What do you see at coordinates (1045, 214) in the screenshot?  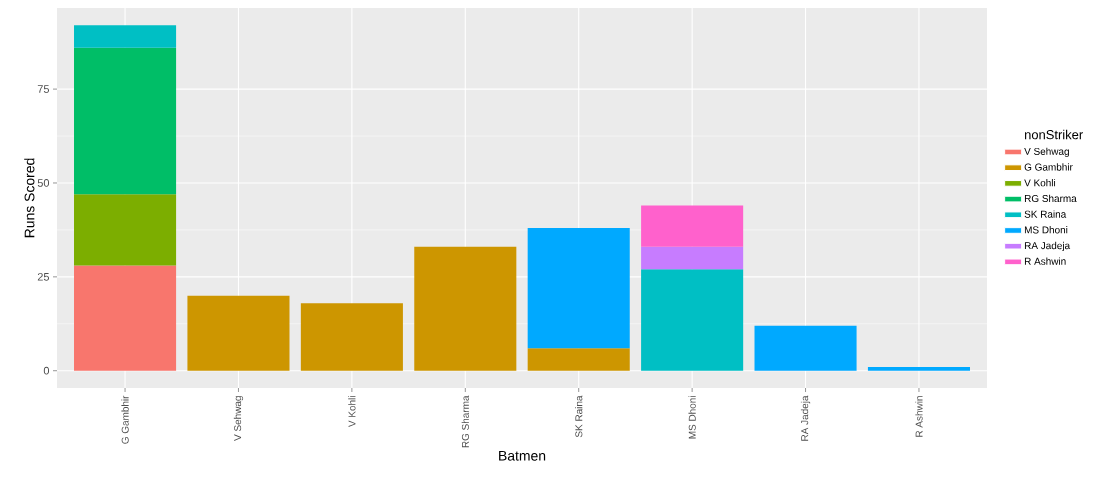 I see `legend-label: SK Raina` at bounding box center [1045, 214].